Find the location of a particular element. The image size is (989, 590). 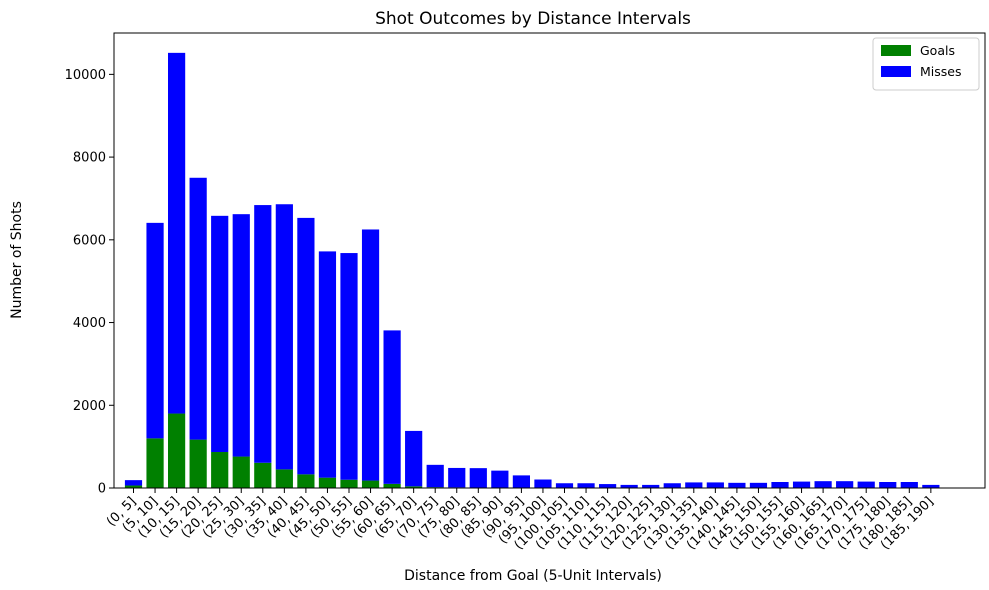

legend: Goals Misses is located at coordinates (926, 64).